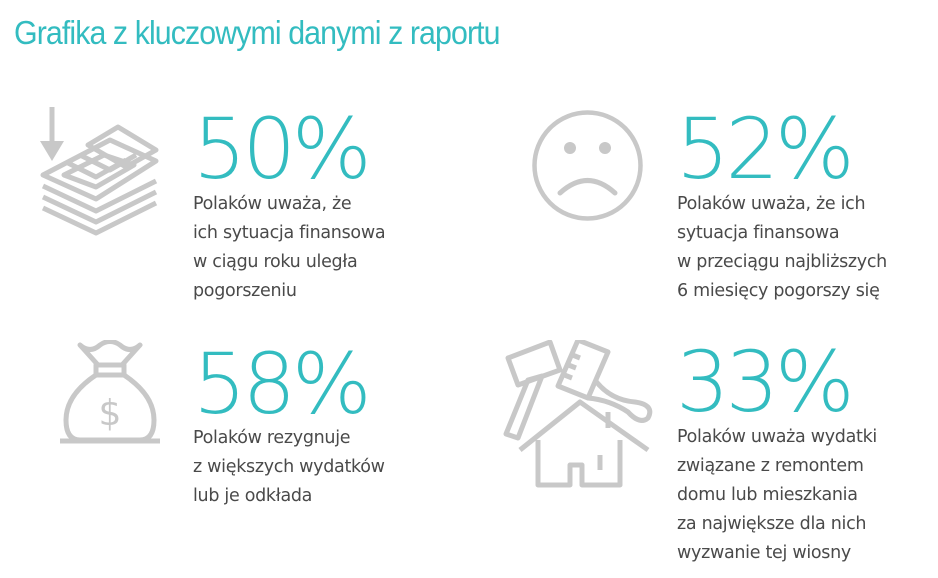 The image size is (938, 578). What do you see at coordinates (765, 382) in the screenshot?
I see `stat-value: 33%` at bounding box center [765, 382].